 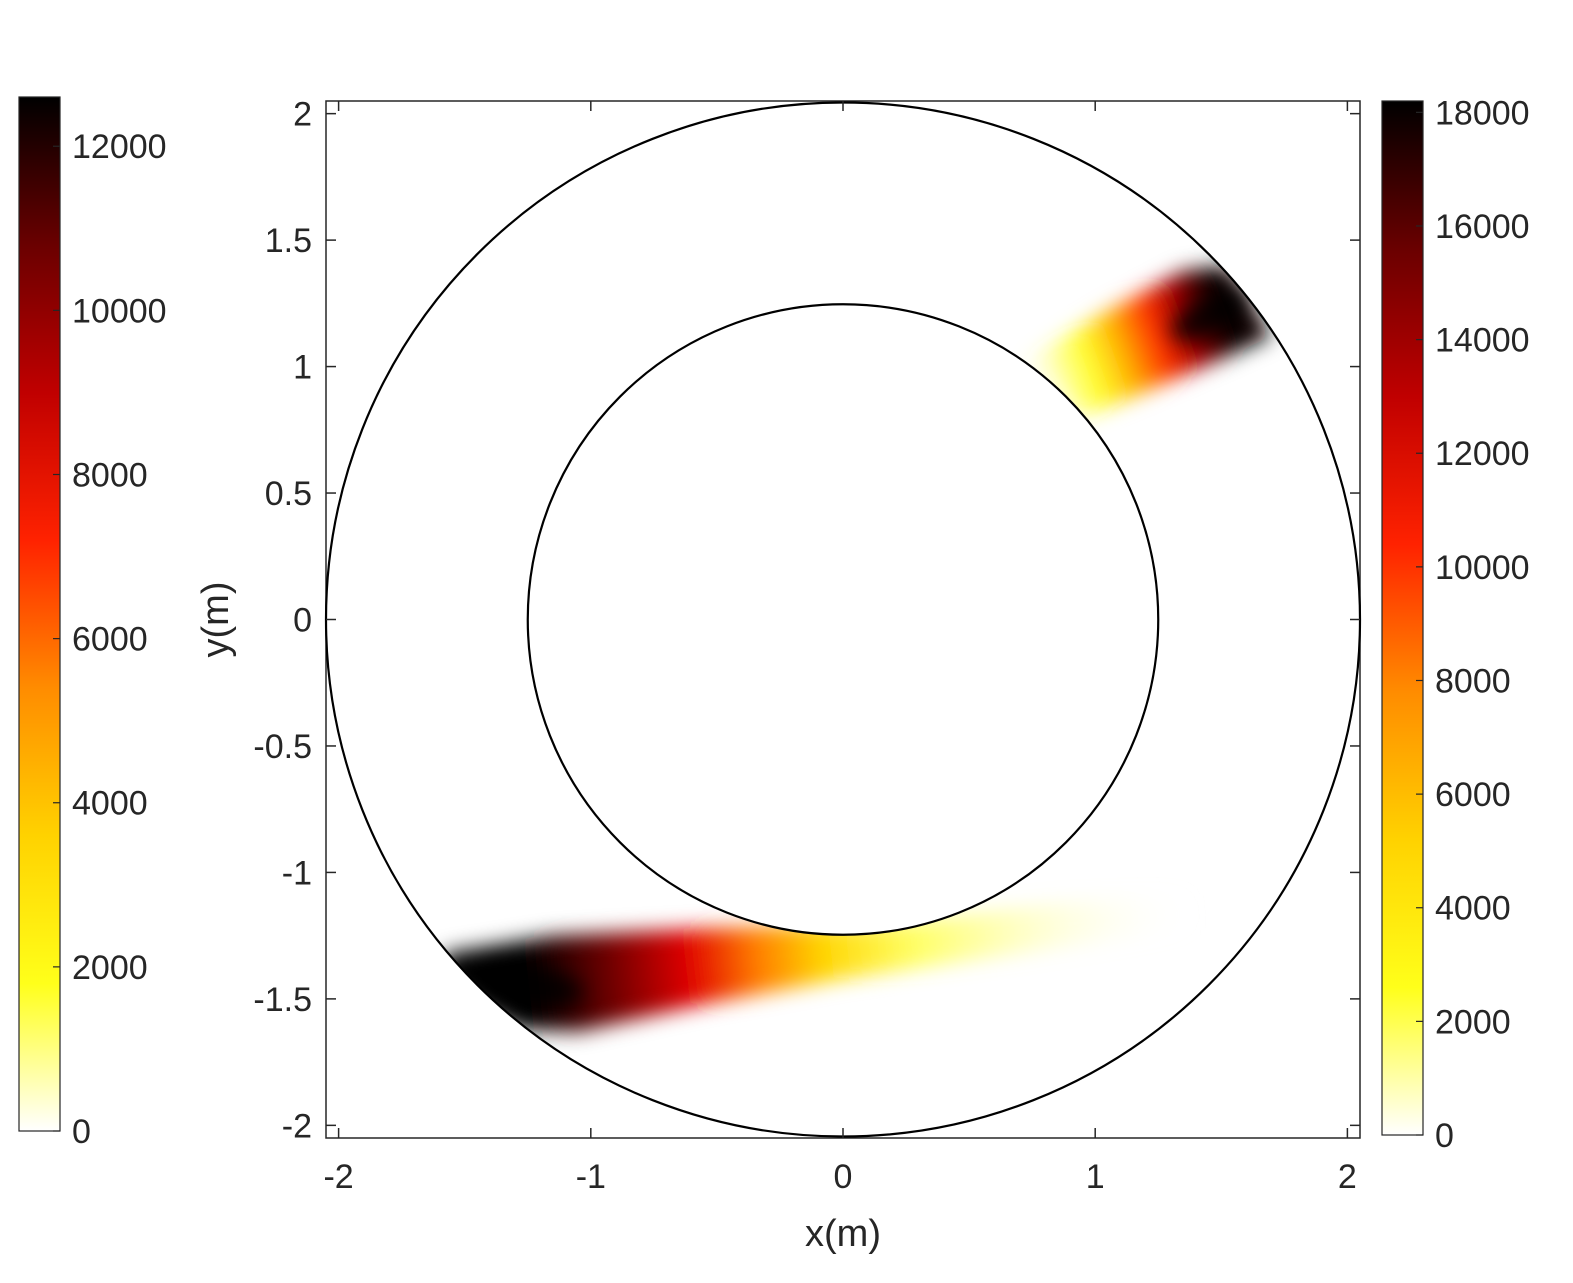 What do you see at coordinates (1482, 113) in the screenshot?
I see `colorbar-tick-label: 18000` at bounding box center [1482, 113].